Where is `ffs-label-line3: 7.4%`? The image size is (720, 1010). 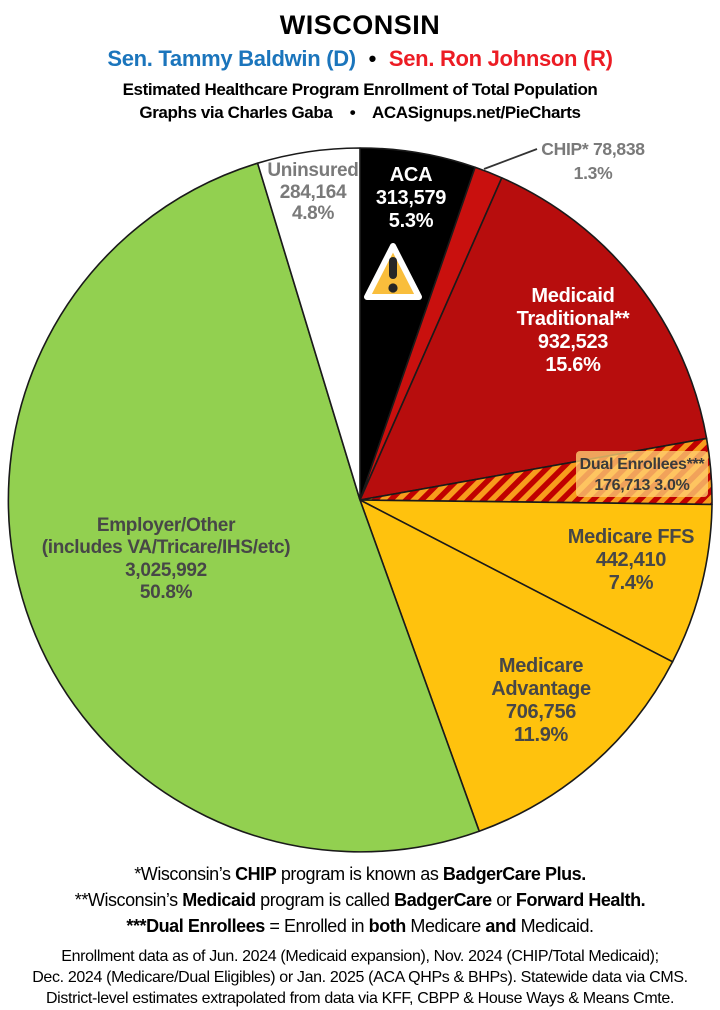 ffs-label-line3: 7.4% is located at coordinates (631, 583).